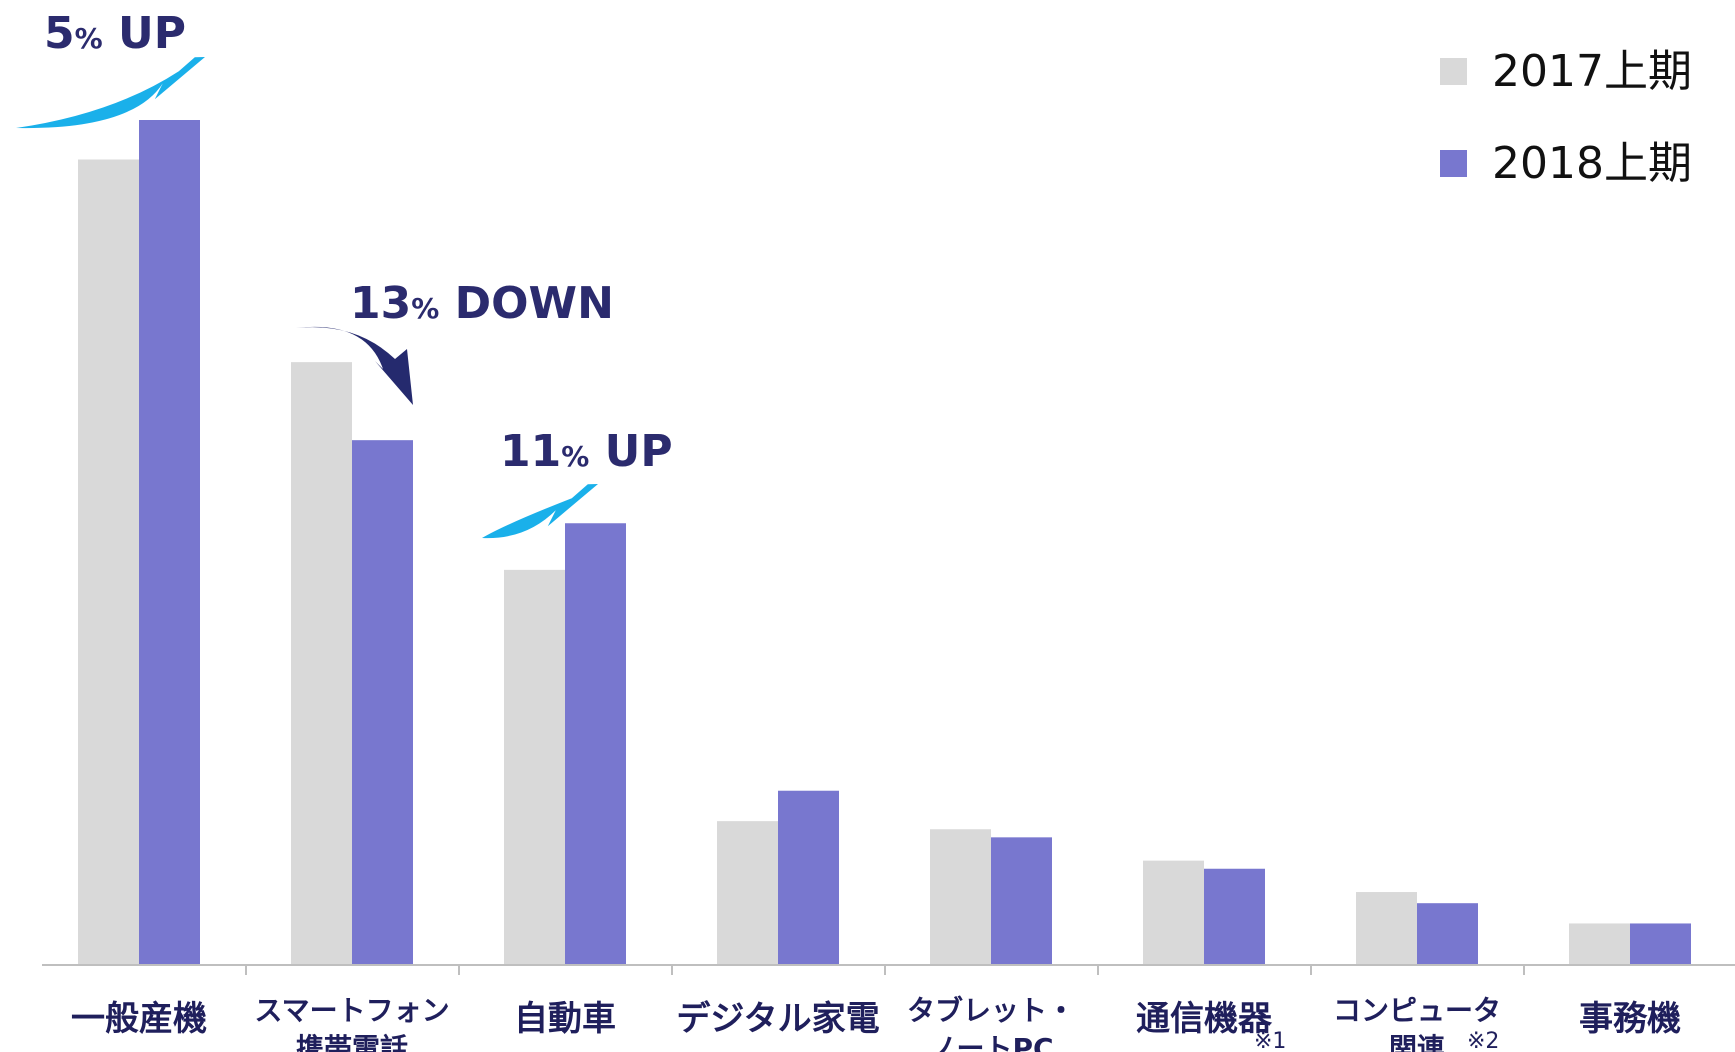  I want to click on annotation-0: 5% UP, so click(115, 33).